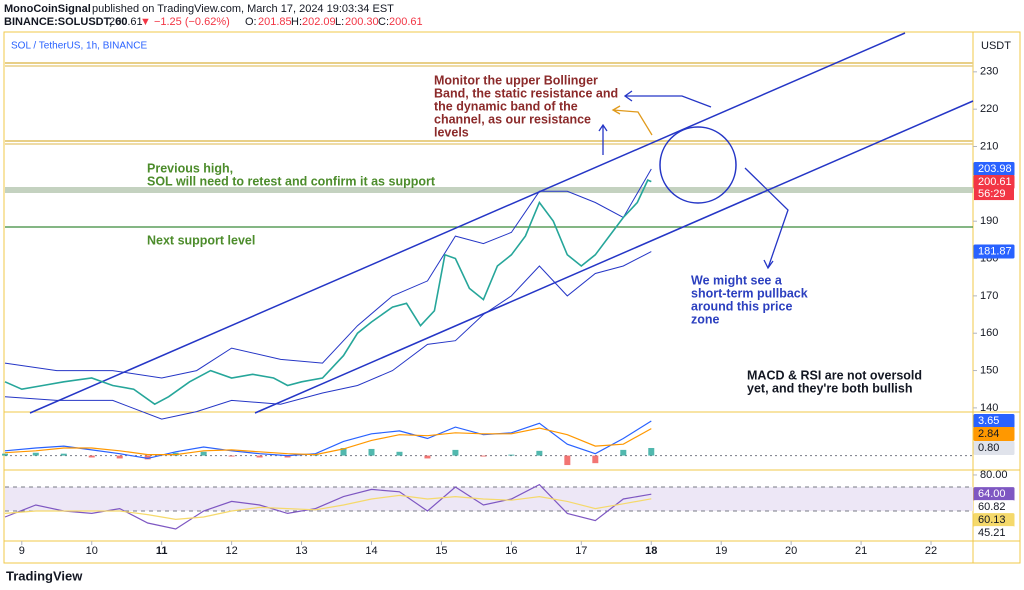 This screenshot has height=590, width=1024. What do you see at coordinates (698, 165) in the screenshot?
I see `circle` at bounding box center [698, 165].